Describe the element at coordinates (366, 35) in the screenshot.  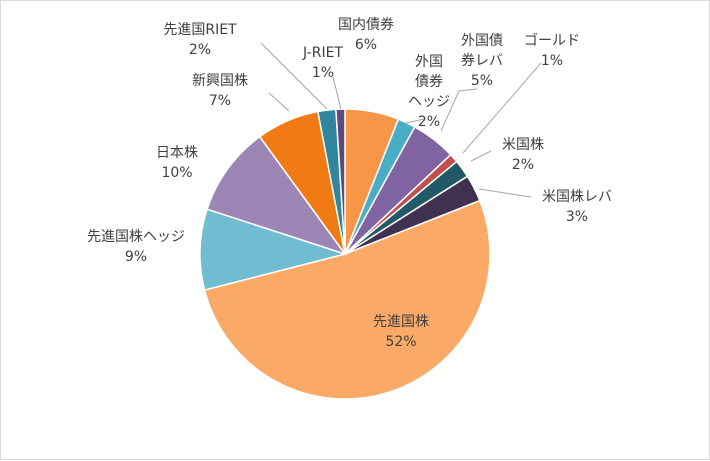
I see `data-label: 国内債券 6%` at that location.